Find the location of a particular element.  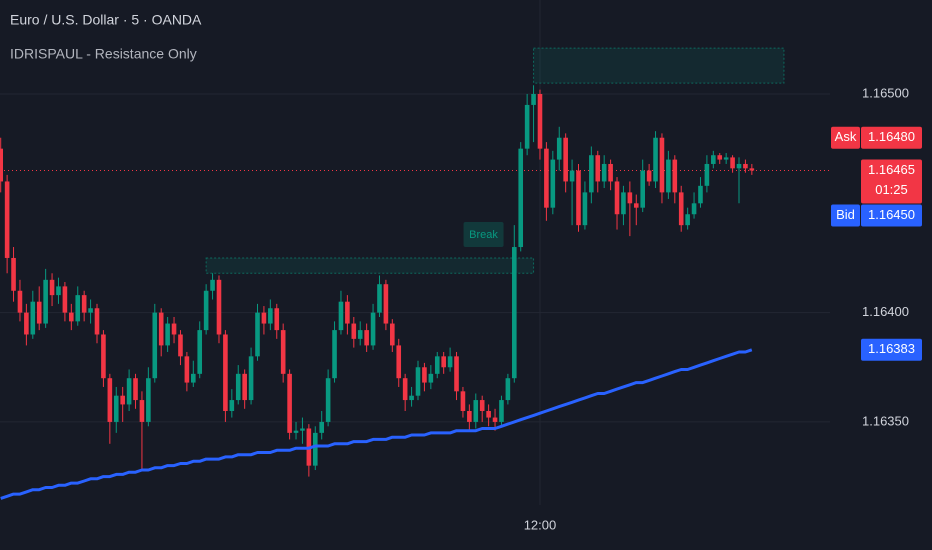

y-tick-label: 1.16500 is located at coordinates (885, 92).